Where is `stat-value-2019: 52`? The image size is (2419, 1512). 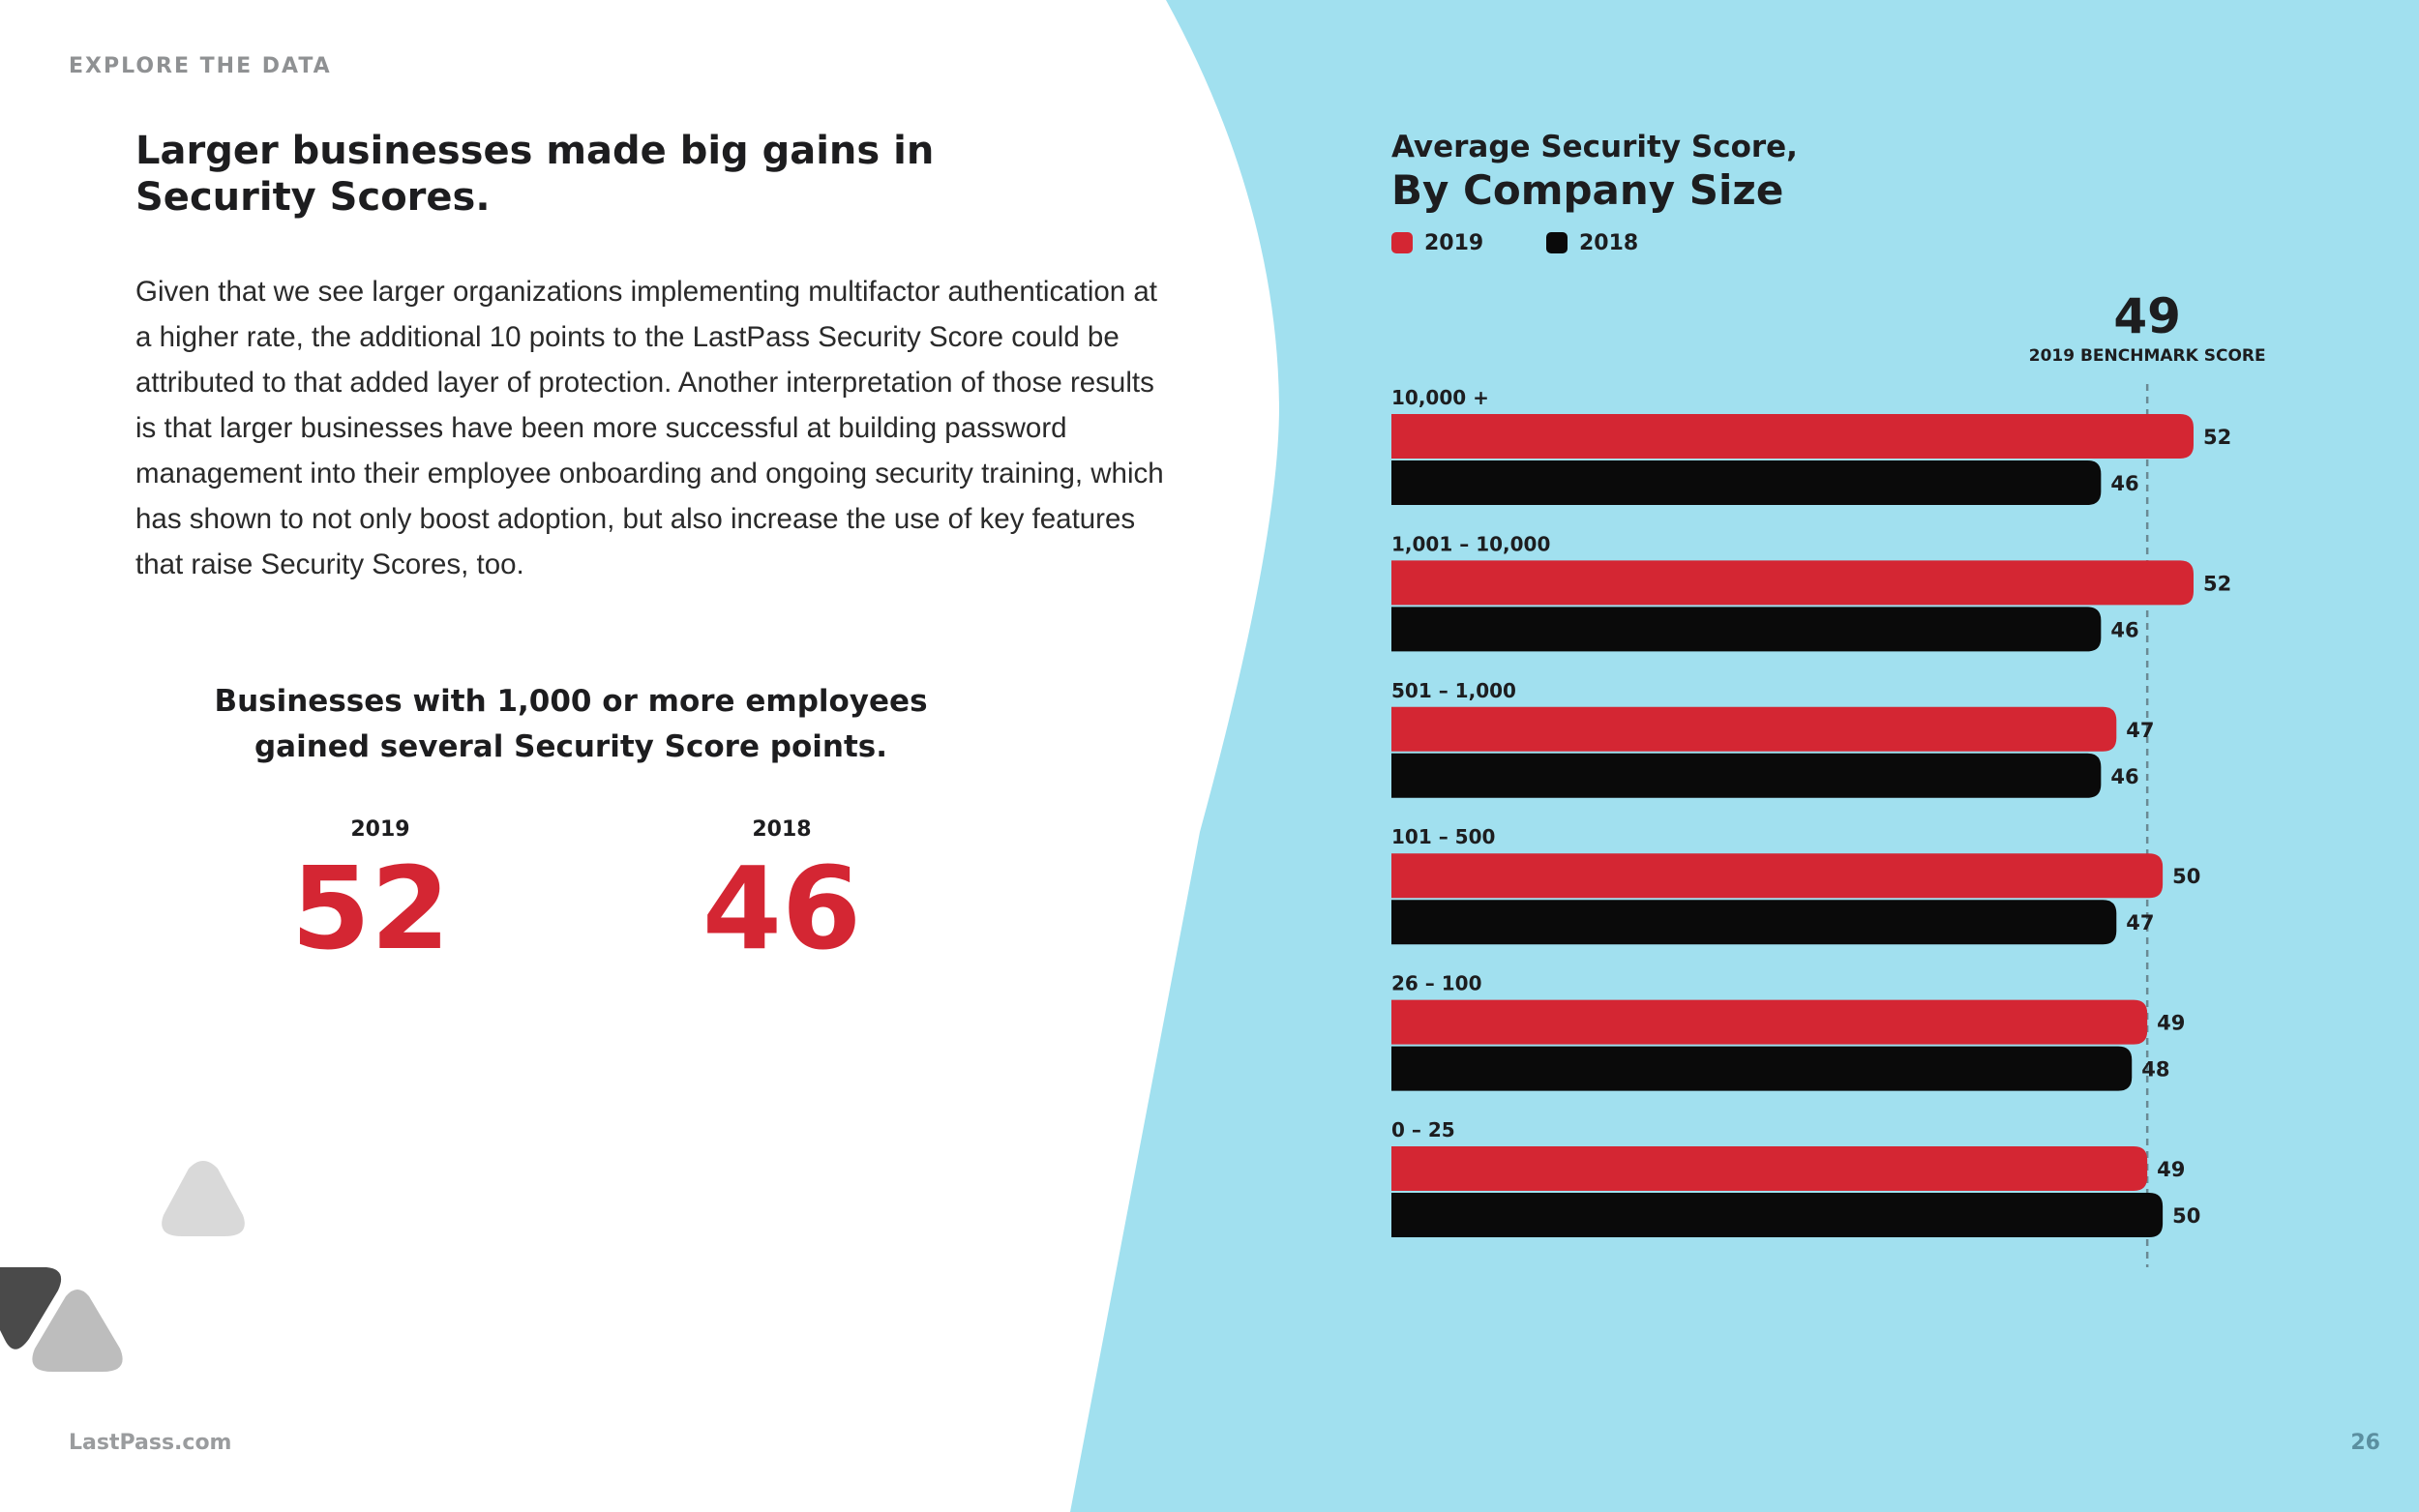
stat-value-2019: 52 is located at coordinates (371, 908).